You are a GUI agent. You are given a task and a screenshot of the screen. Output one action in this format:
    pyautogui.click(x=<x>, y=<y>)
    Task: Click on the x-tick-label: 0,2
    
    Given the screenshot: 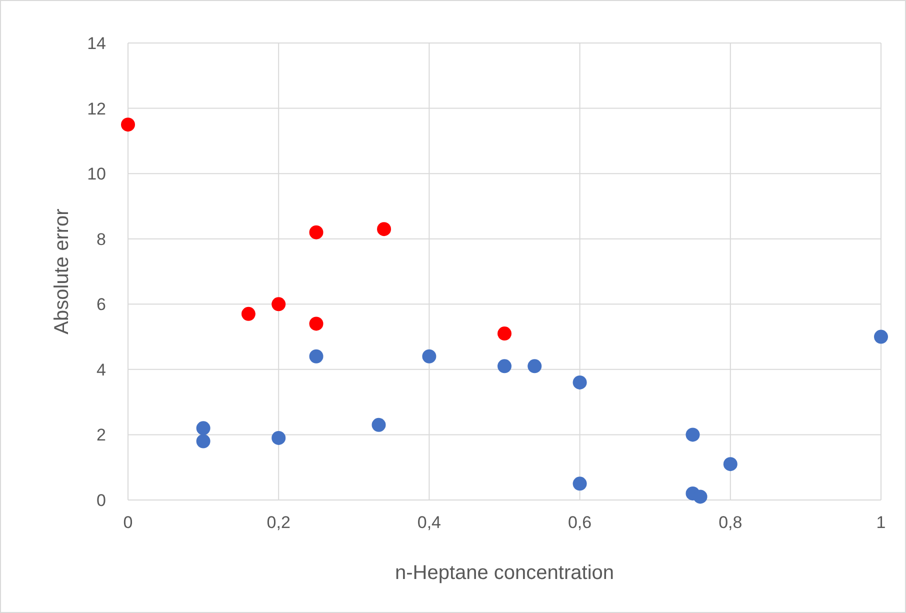 What is the action you would take?
    pyautogui.click(x=278, y=522)
    